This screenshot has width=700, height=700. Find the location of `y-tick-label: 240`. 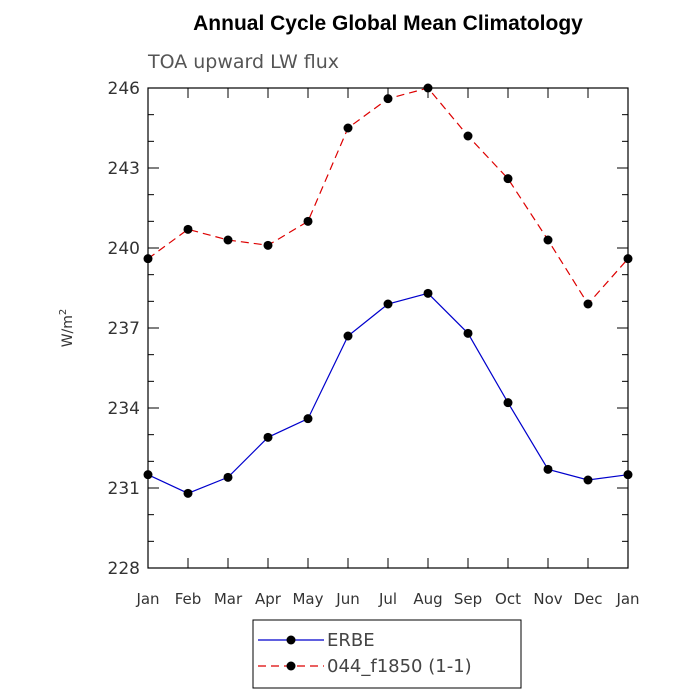

y-tick-label: 240 is located at coordinates (124, 249).